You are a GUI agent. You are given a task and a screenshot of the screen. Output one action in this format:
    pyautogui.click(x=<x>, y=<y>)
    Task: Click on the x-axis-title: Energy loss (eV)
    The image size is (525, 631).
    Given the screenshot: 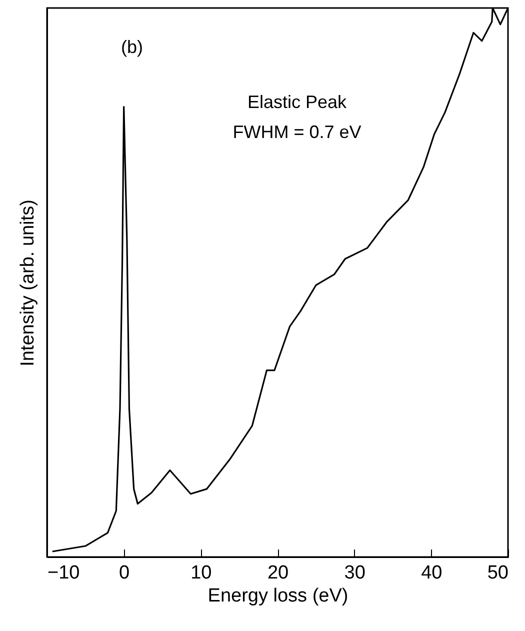 What is the action you would take?
    pyautogui.click(x=278, y=596)
    